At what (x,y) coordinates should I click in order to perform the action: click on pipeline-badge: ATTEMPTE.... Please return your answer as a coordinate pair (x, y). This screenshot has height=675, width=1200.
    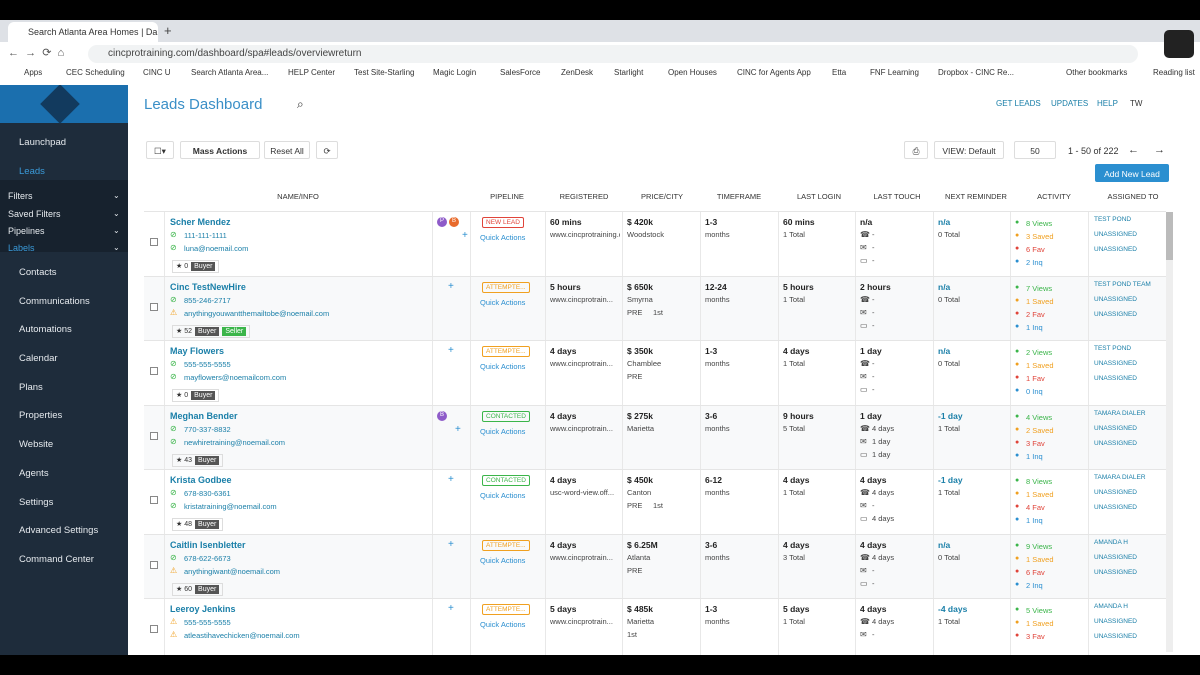
    Looking at the image, I should click on (506, 545).